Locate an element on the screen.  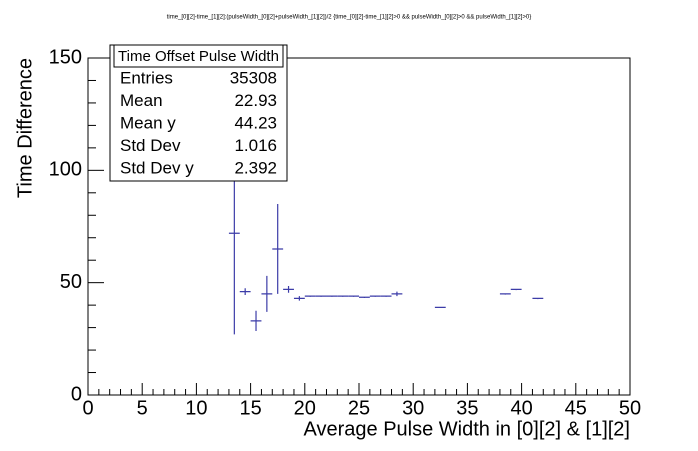
x-tick-label: 10 is located at coordinates (196, 408).